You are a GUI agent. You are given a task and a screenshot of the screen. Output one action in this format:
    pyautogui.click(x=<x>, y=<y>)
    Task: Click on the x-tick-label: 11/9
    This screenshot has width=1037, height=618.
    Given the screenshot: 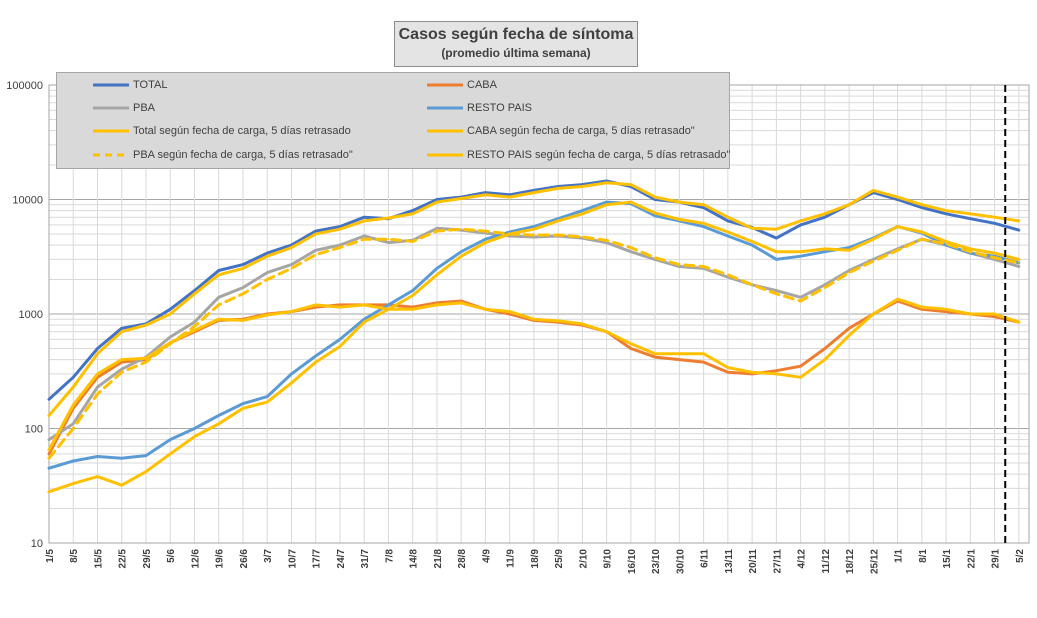 What is the action you would take?
    pyautogui.click(x=511, y=558)
    